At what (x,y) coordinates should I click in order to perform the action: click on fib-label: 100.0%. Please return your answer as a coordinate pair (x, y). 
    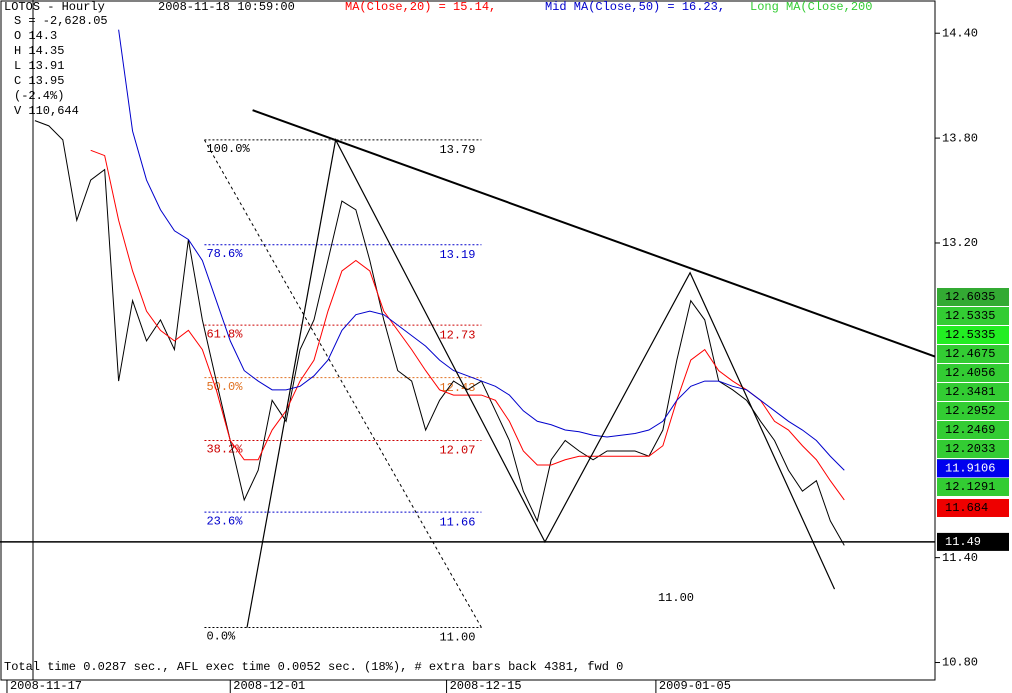
    Looking at the image, I should click on (228, 149).